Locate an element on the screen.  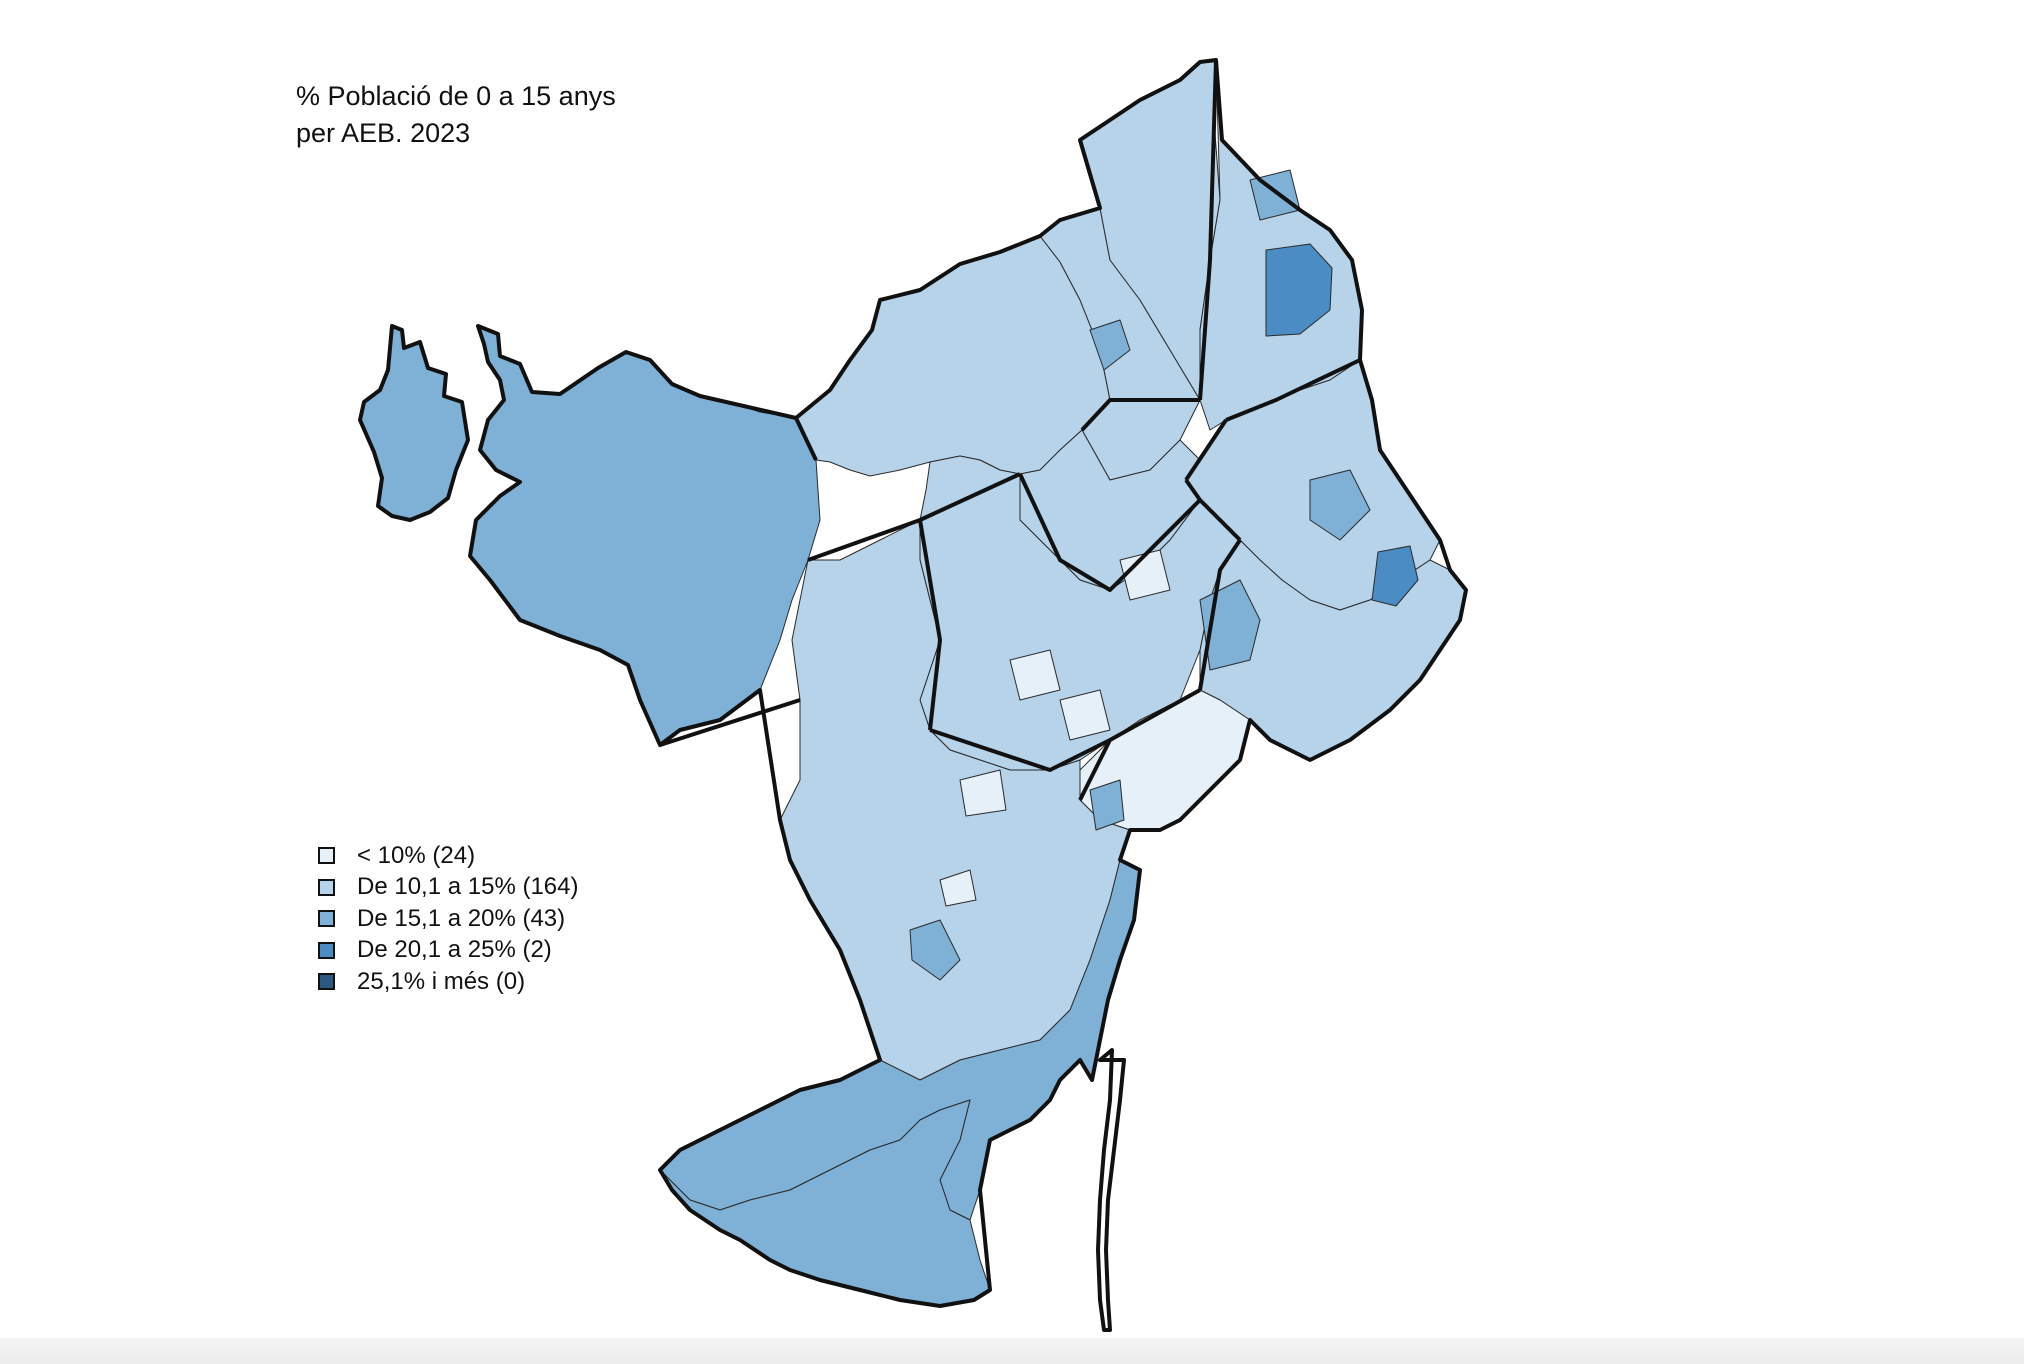
outlier-outline is located at coordinates (414, 423).